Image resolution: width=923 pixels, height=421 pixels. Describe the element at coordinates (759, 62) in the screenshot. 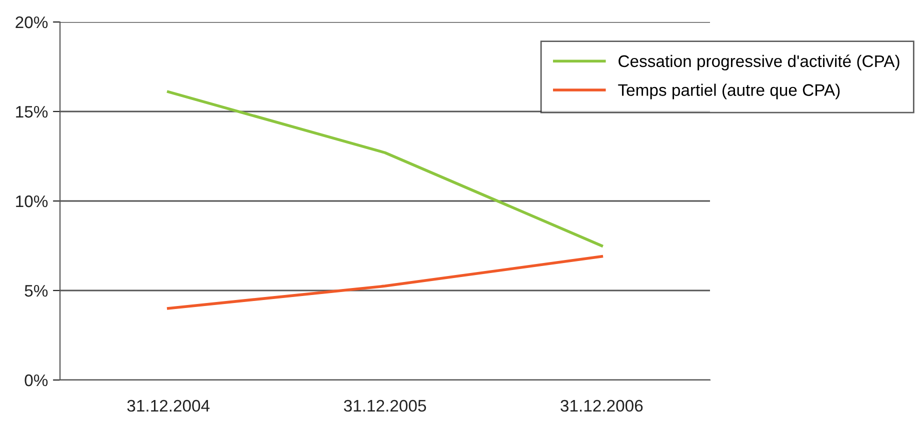

I see `legend-label: Cessation progressive d'activité (CPA)` at that location.